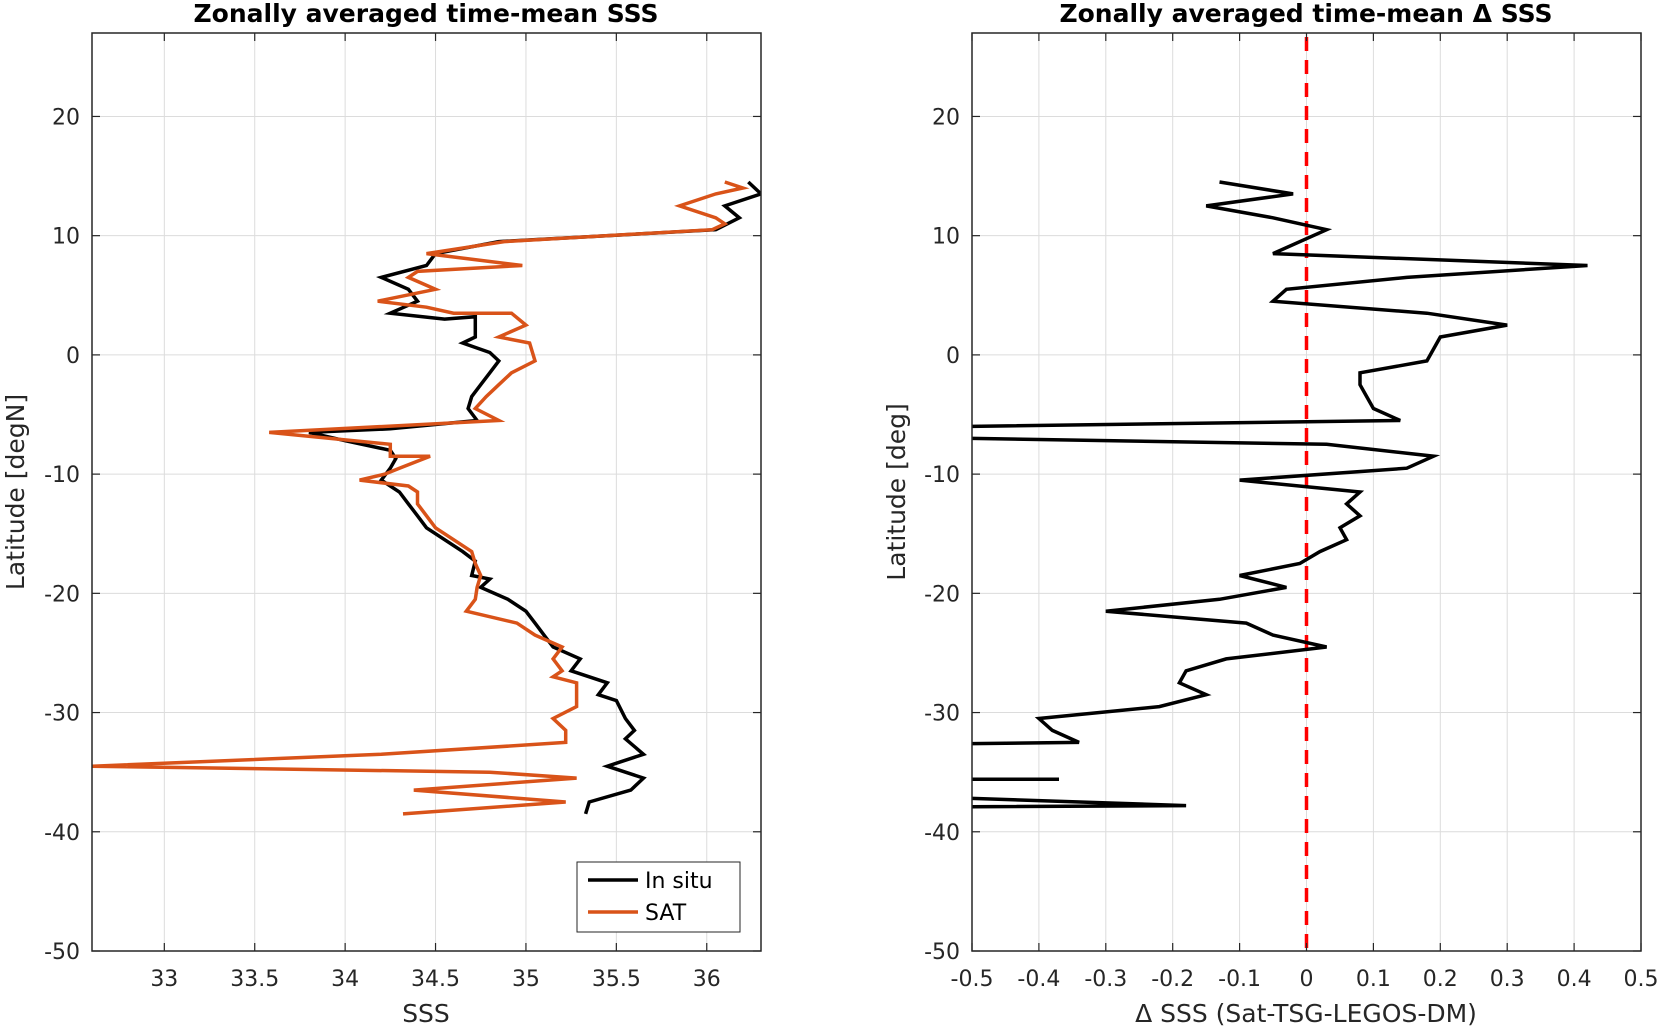 The width and height of the screenshot is (1661, 1026). What do you see at coordinates (345, 979) in the screenshot?
I see `x-tick-label: 34` at bounding box center [345, 979].